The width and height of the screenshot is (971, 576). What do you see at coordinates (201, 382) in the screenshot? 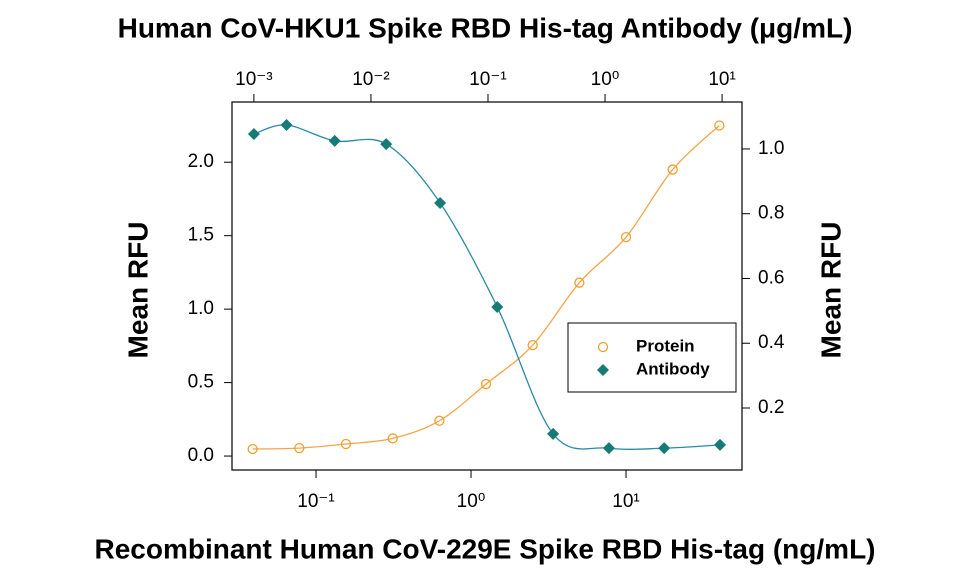
I see `y-tick-label: 0.5` at bounding box center [201, 382].